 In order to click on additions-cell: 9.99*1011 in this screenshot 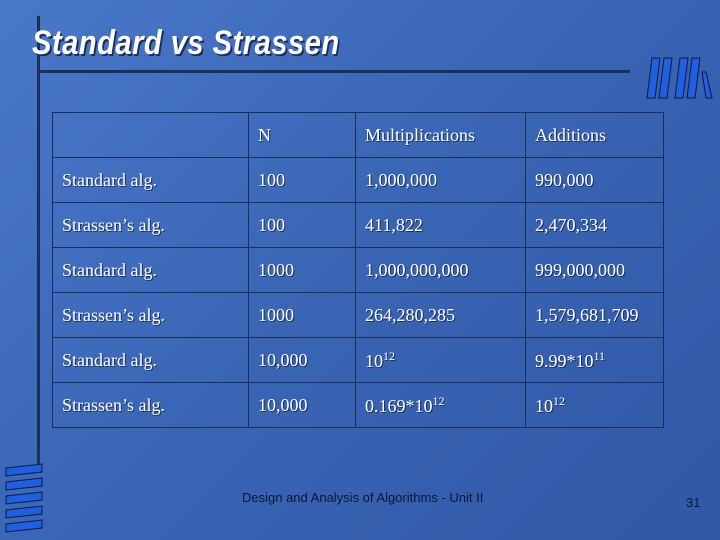, I will do `click(594, 360)`.